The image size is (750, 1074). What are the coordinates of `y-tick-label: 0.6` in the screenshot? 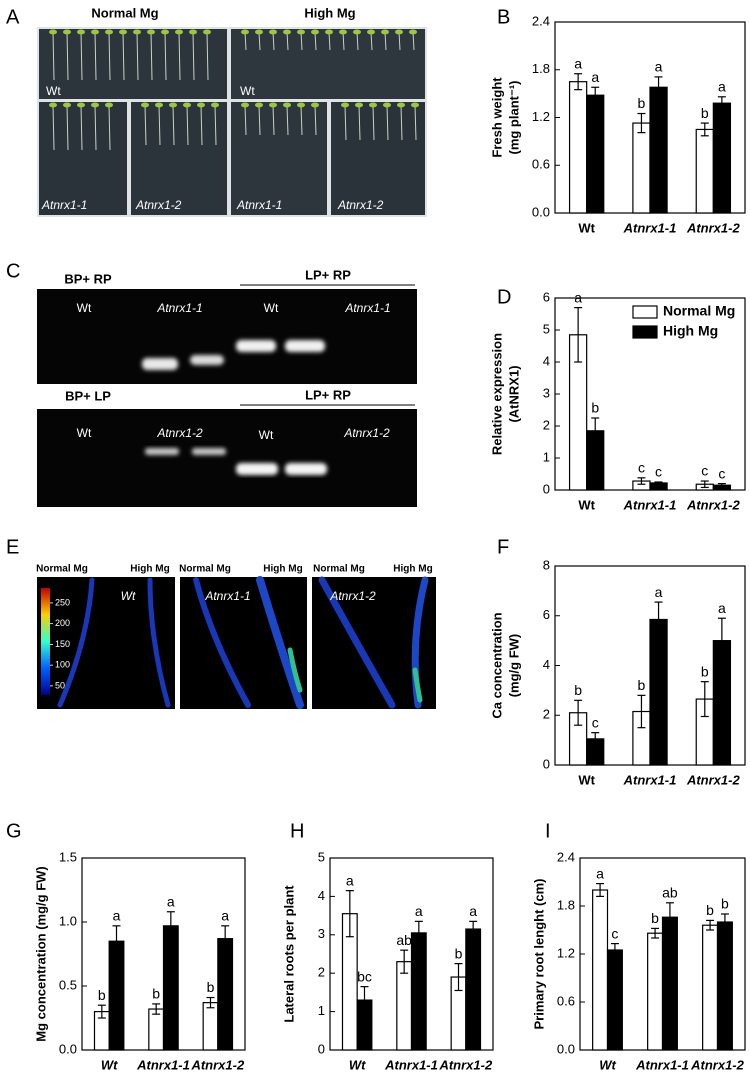 It's located at (566, 1000).